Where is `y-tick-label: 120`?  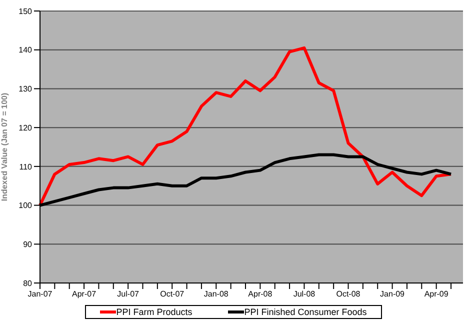
y-tick-label: 120 is located at coordinates (25, 127).